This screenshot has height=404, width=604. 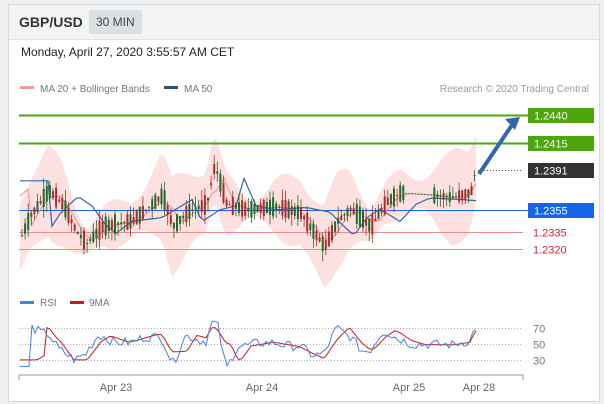 What do you see at coordinates (551, 212) in the screenshot?
I see `level-label: 1.2355` at bounding box center [551, 212].